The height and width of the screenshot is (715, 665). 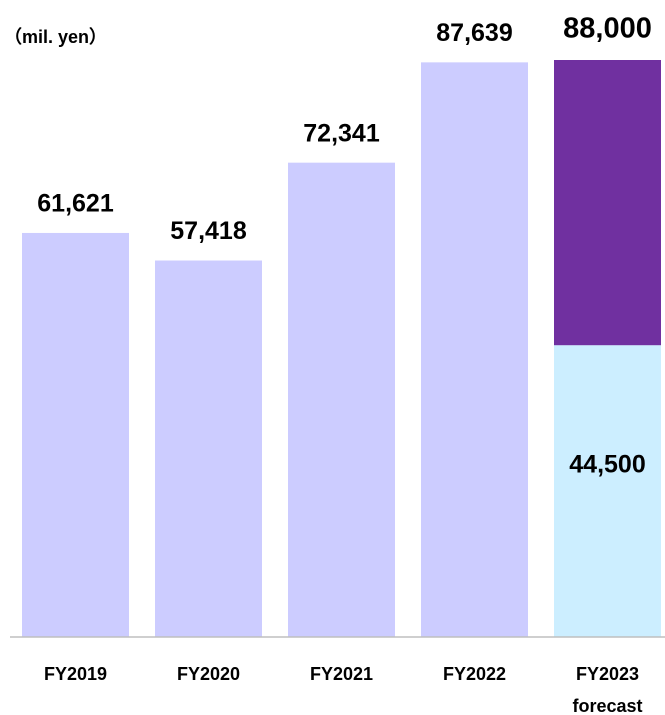 I want to click on x-tick-label: FY2023 forecast, so click(x=607, y=689).